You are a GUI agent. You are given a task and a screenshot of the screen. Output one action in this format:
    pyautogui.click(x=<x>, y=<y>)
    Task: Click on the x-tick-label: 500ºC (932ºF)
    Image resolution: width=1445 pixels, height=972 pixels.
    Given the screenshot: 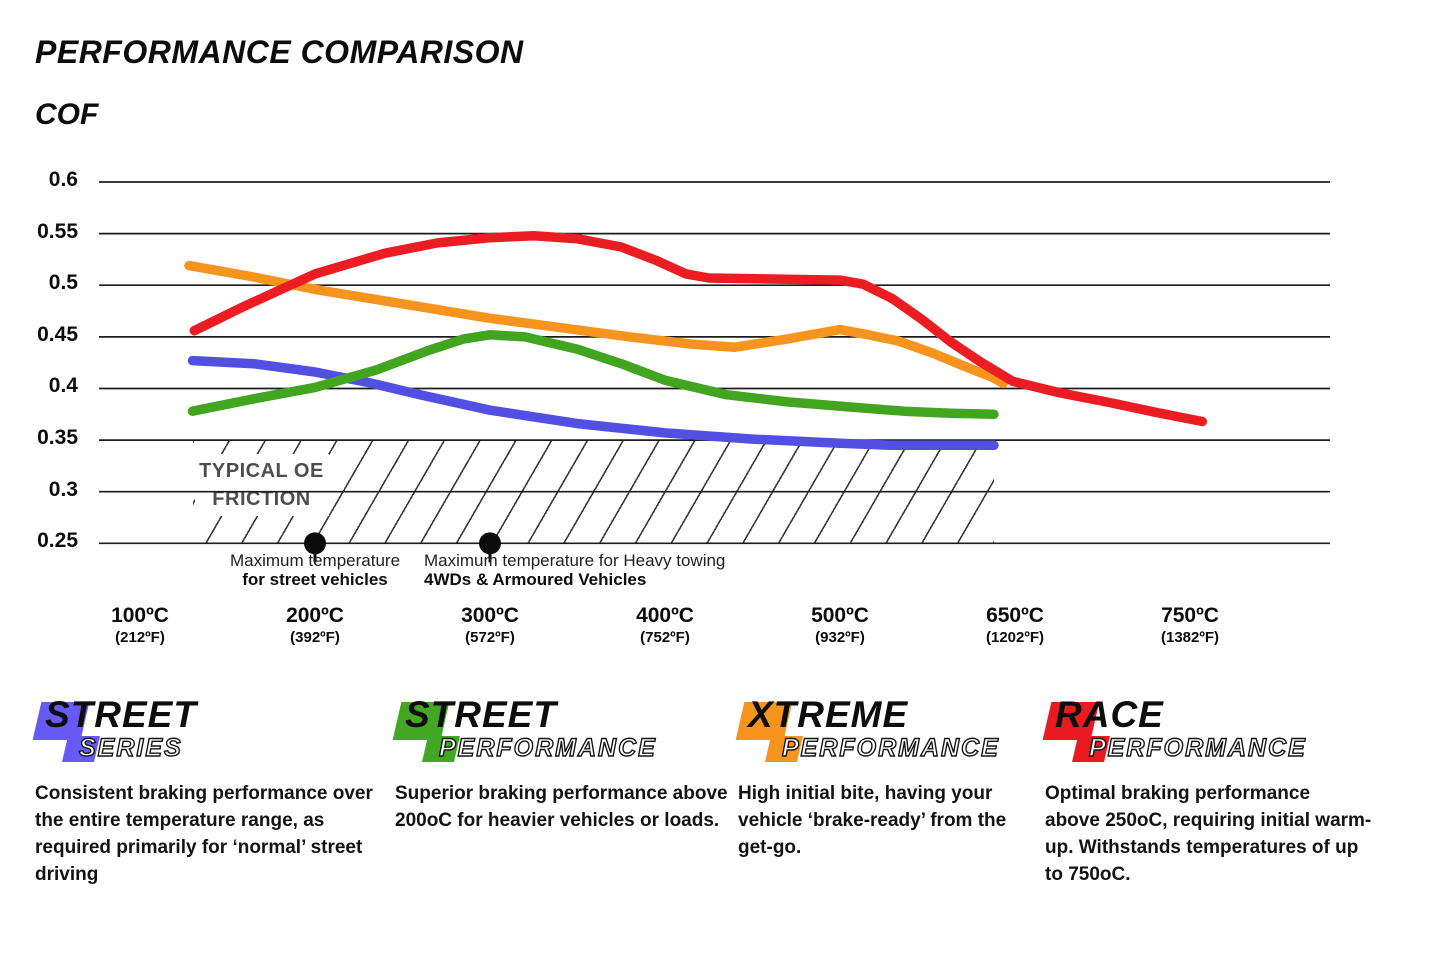 What is the action you would take?
    pyautogui.click(x=840, y=625)
    